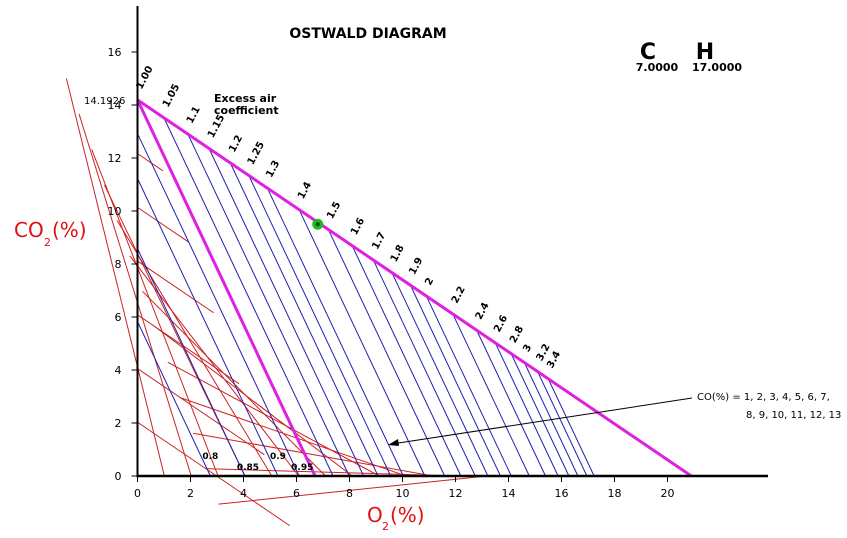  What do you see at coordinates (248, 468) in the screenshot?
I see `excess-air-label-0.85: 0.85` at bounding box center [248, 468].